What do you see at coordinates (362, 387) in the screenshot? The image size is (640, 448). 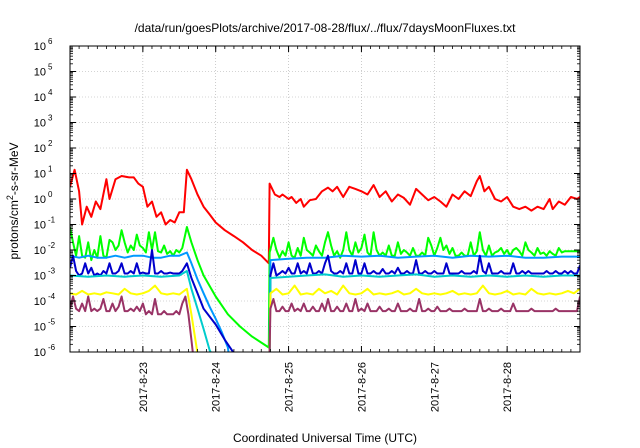 I see `x-tick-label: 2017-8-26` at bounding box center [362, 387].